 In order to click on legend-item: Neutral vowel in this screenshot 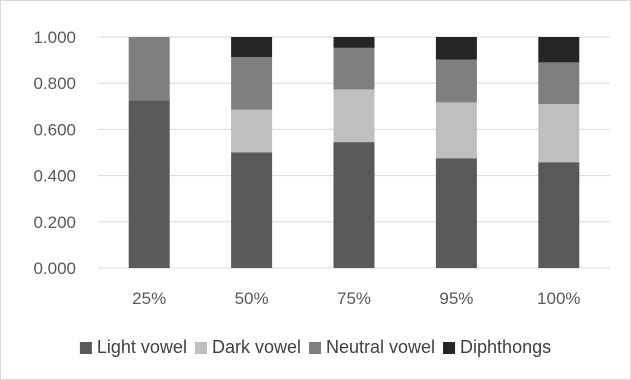, I will do `click(371, 347)`.